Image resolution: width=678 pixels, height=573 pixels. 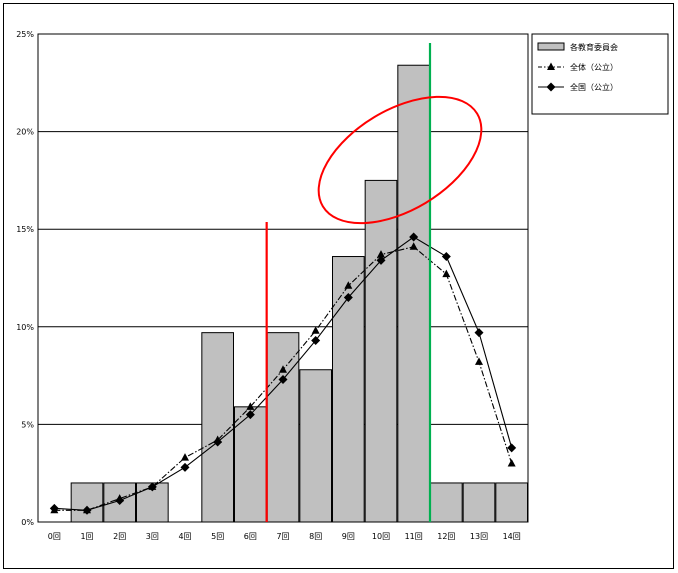 I want to click on x-tick-label-9: 9回, so click(x=348, y=536).